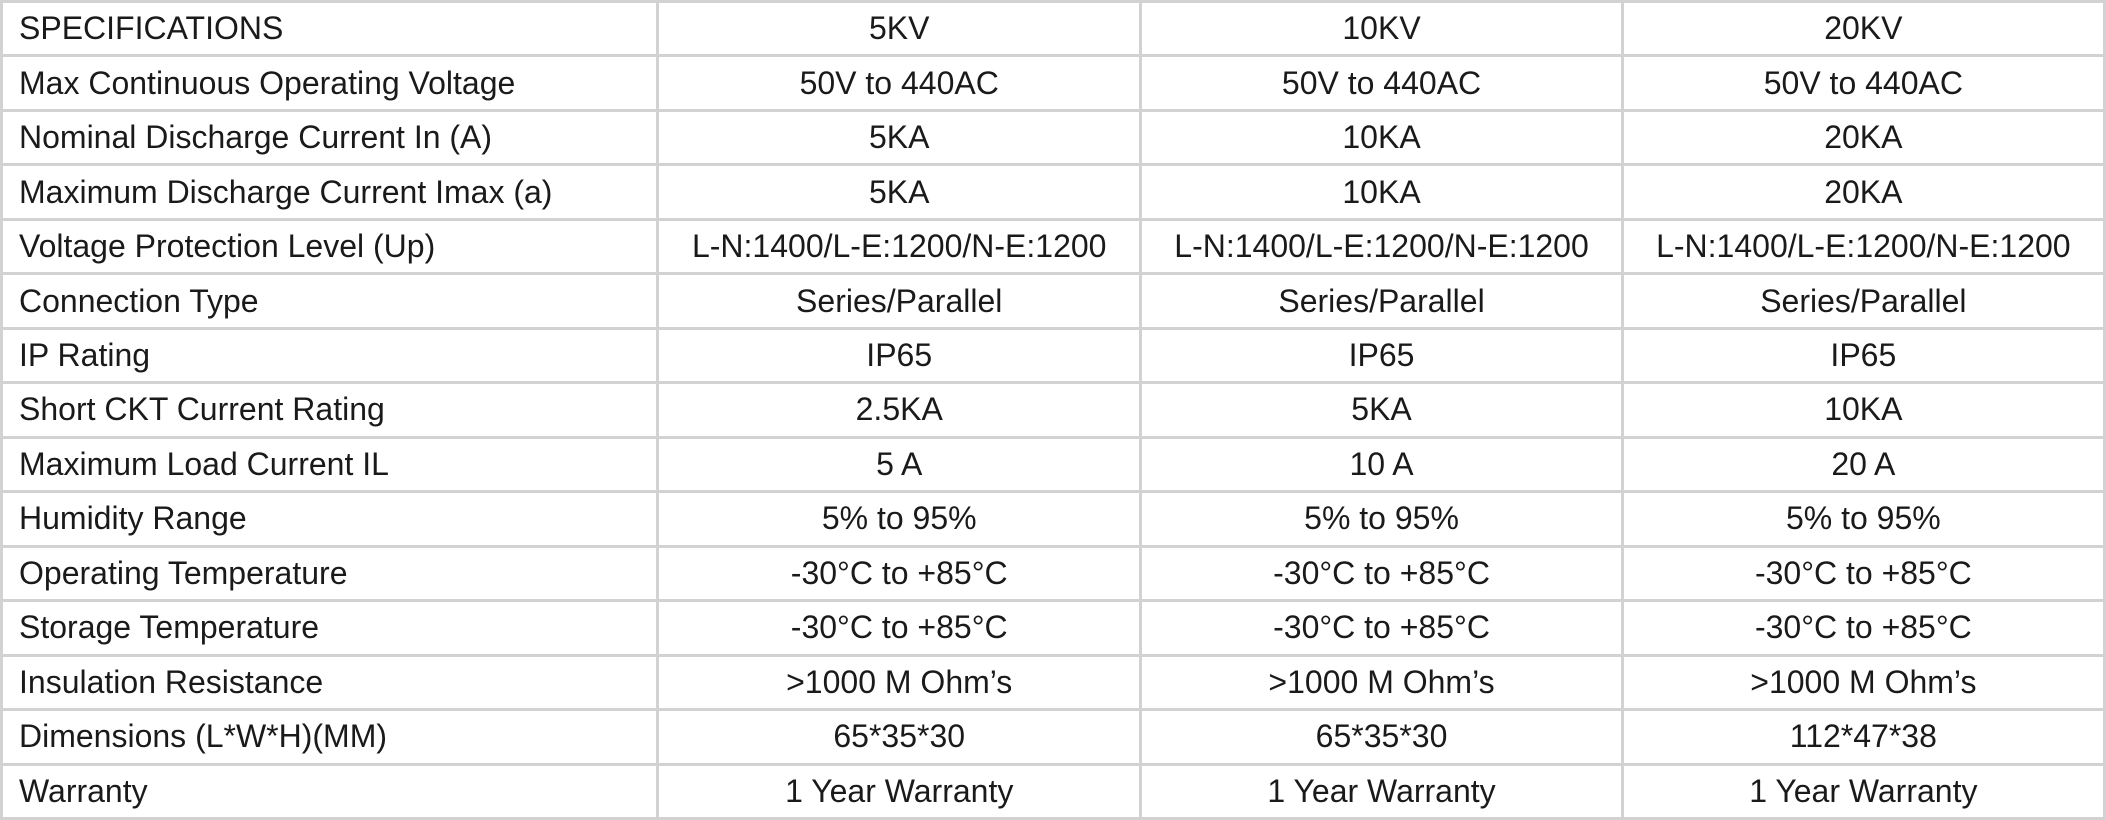 This screenshot has height=820, width=2106. Describe the element at coordinates (899, 464) in the screenshot. I see `table-cell: 5 A` at that location.